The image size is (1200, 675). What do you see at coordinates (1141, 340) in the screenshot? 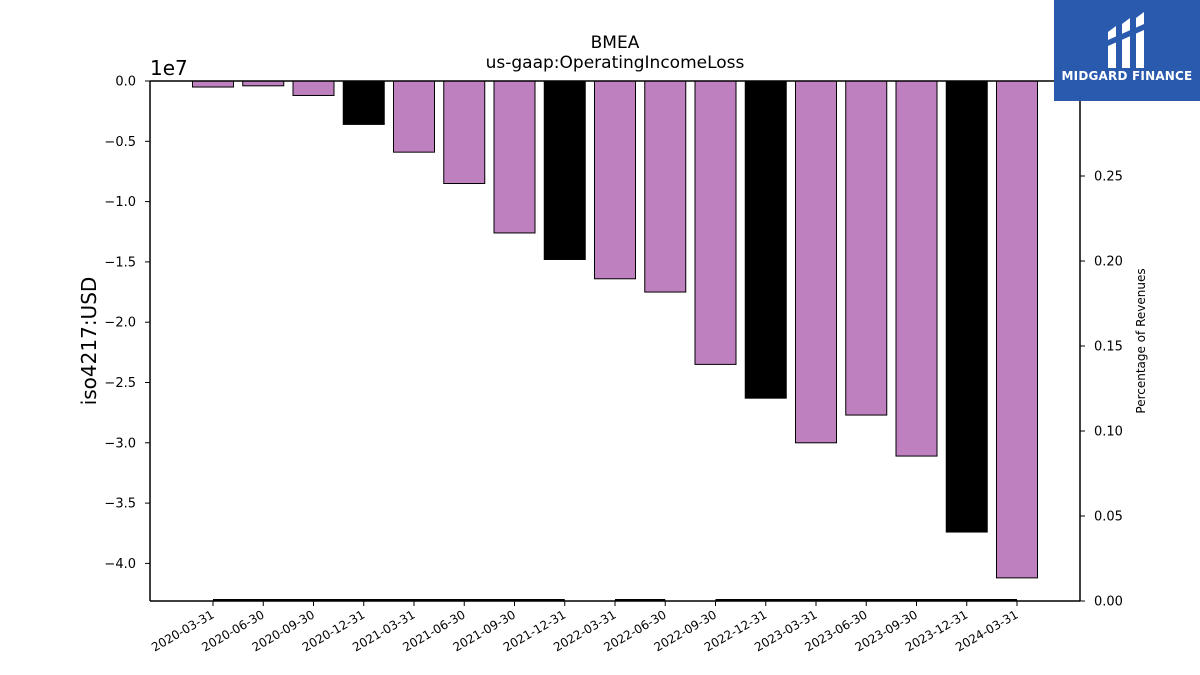
I see `y2-axis-label: Percentage of Revenues` at bounding box center [1141, 340].